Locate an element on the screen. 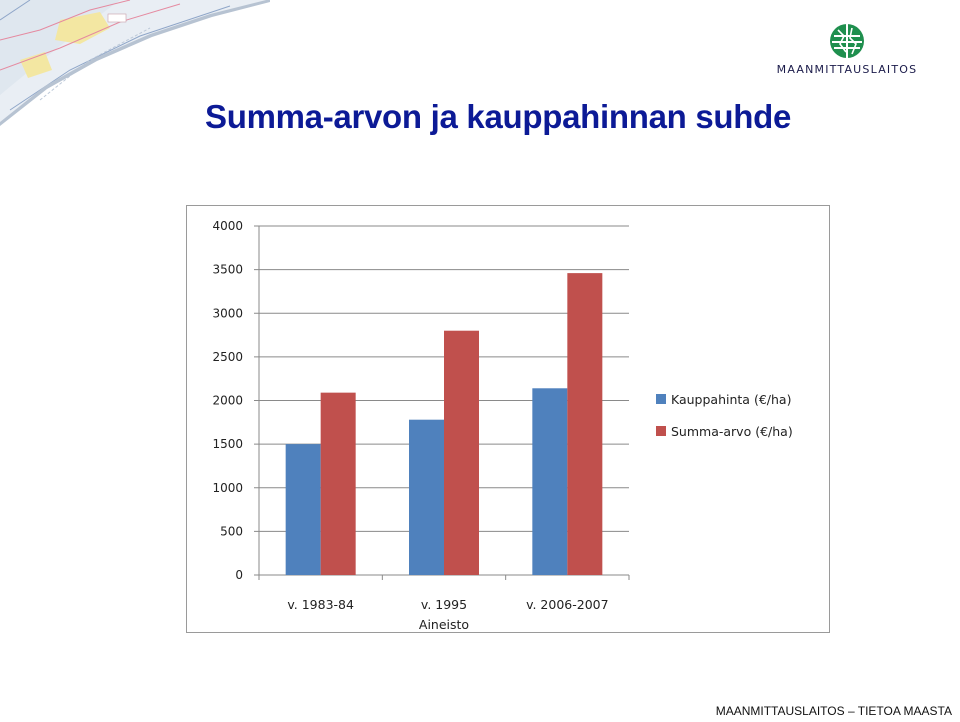 This screenshot has width=960, height=722. x-tick-label: v. 1995 is located at coordinates (444, 604).